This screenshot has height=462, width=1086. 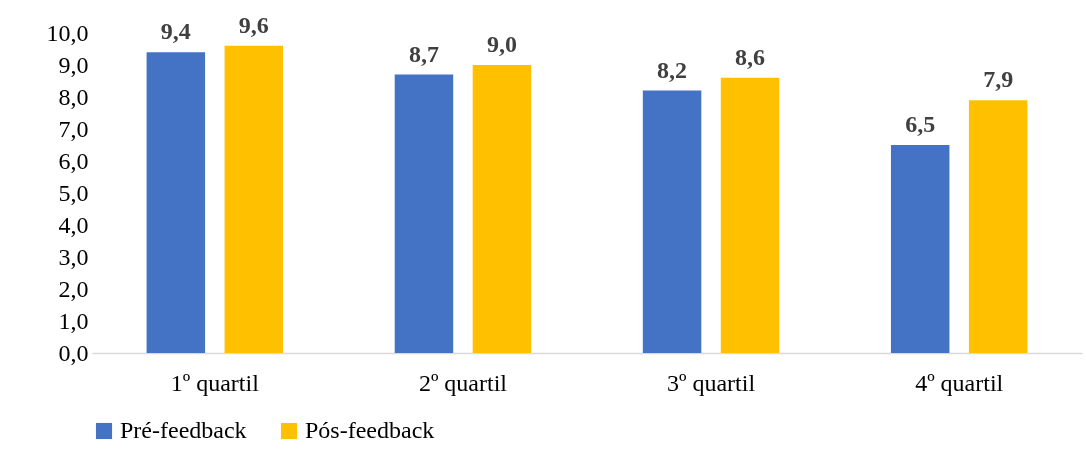 I want to click on x-tick-label: 4º quartil, so click(x=959, y=382).